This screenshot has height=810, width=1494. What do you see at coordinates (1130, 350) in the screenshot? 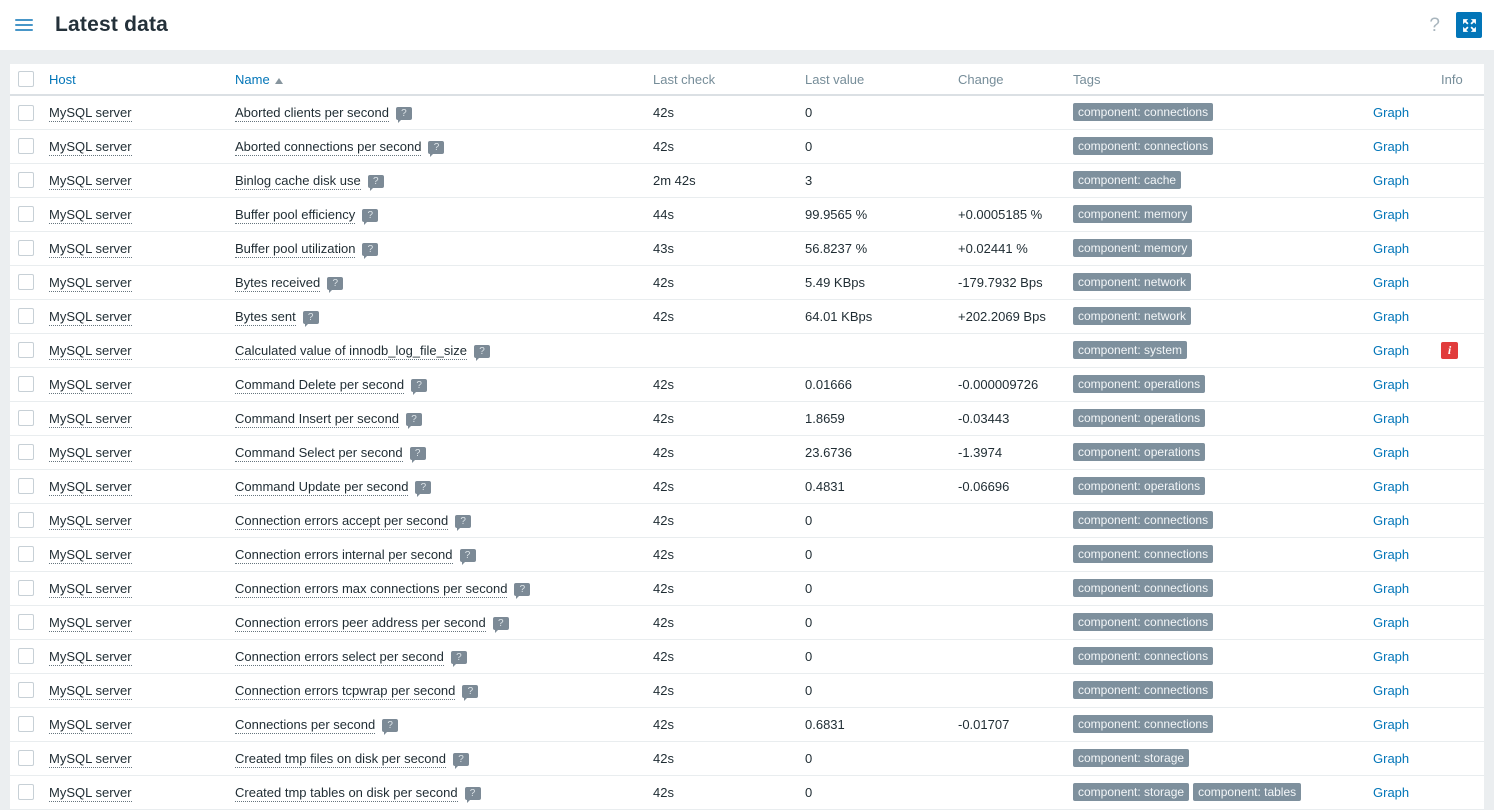
I see `tag-badge: component: system` at bounding box center [1130, 350].